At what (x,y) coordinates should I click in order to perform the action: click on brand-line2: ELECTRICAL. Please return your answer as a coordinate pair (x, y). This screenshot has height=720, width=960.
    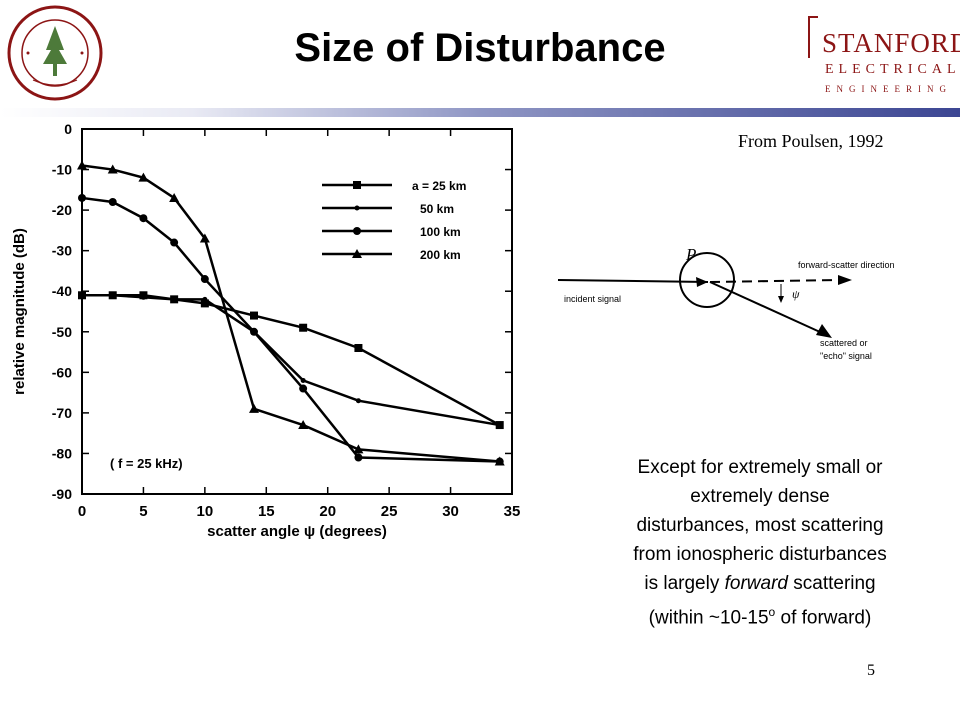
    Looking at the image, I should click on (892, 69).